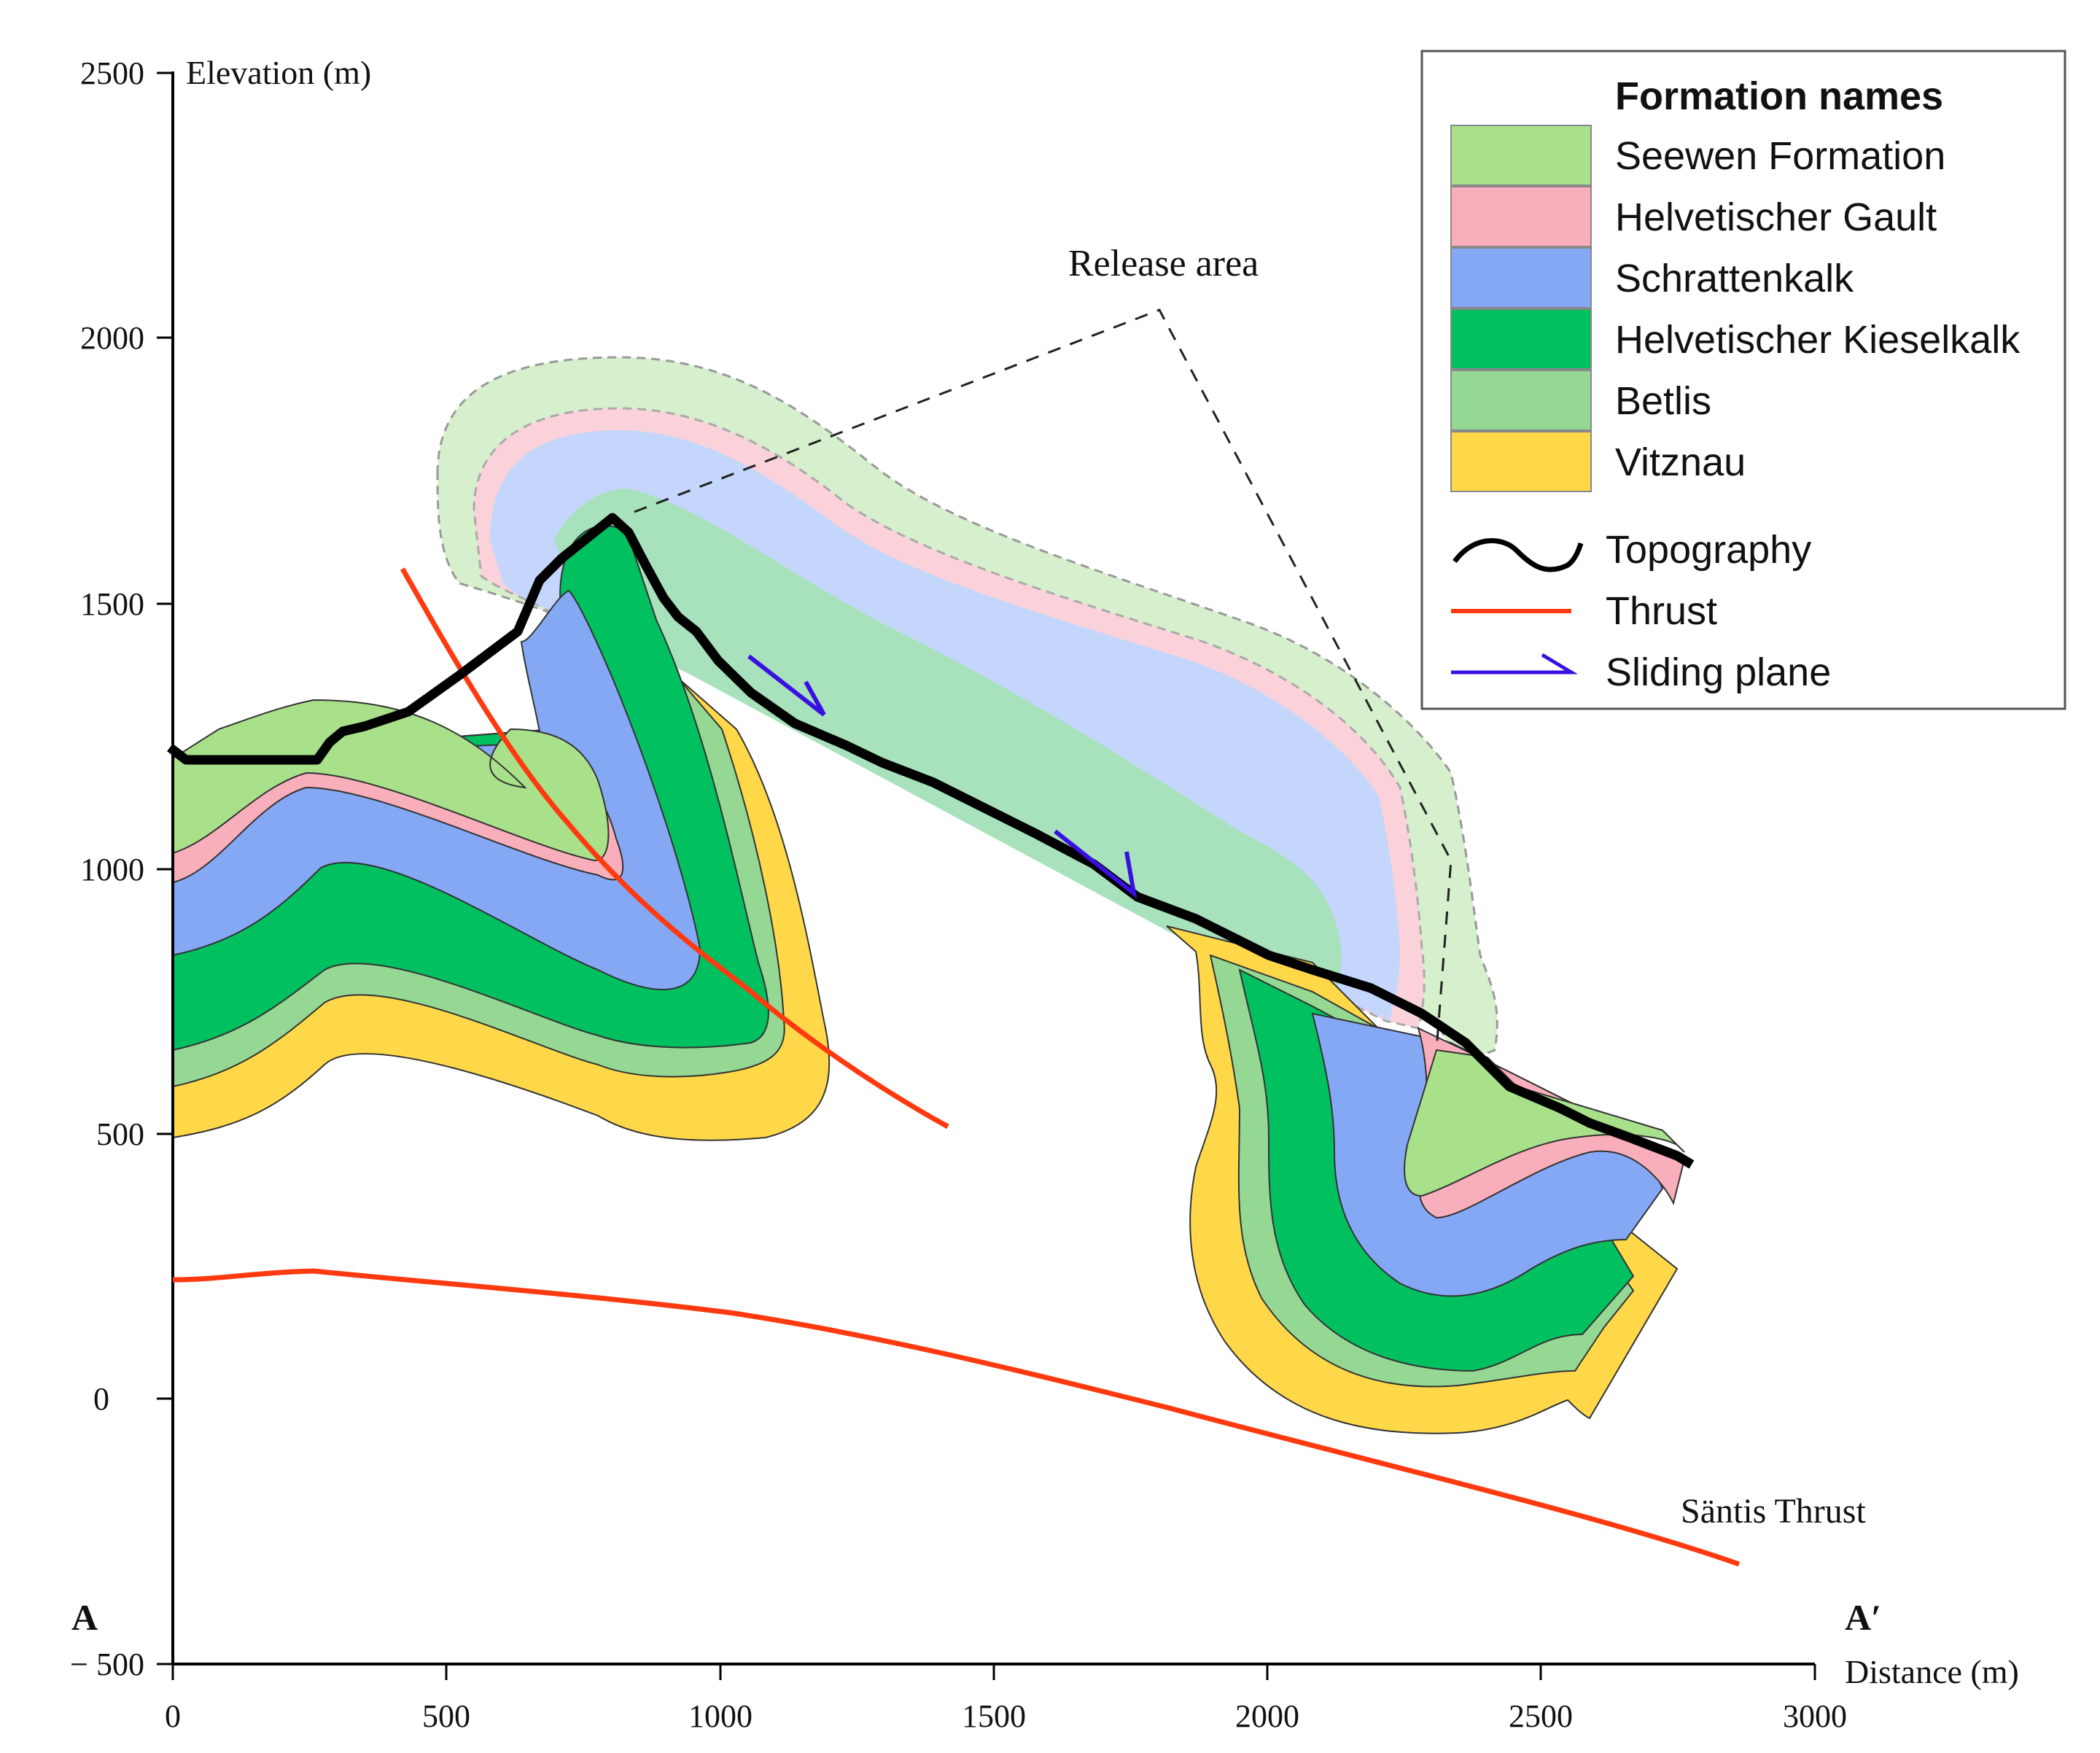  I want to click on y-tick-label: 1000, so click(112, 870).